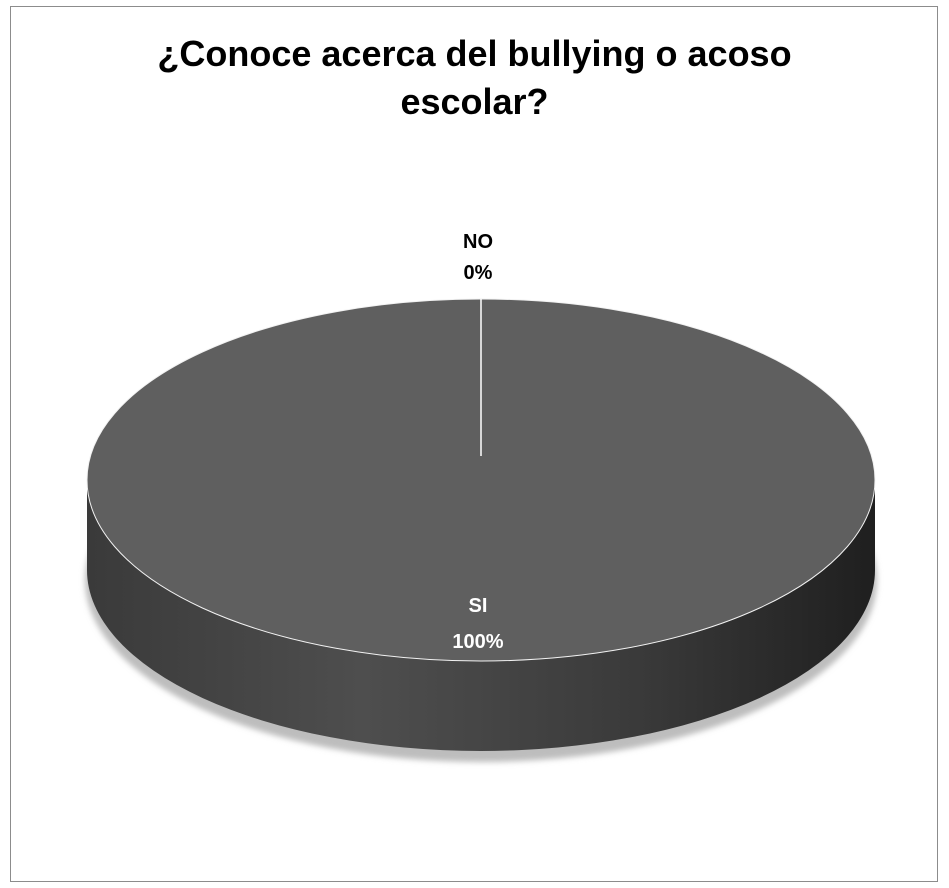 Image resolution: width=949 pixels, height=888 pixels. Describe the element at coordinates (474, 53) in the screenshot. I see `chart-title-line-1: ¿Conoce acerca del bullying o acoso` at that location.